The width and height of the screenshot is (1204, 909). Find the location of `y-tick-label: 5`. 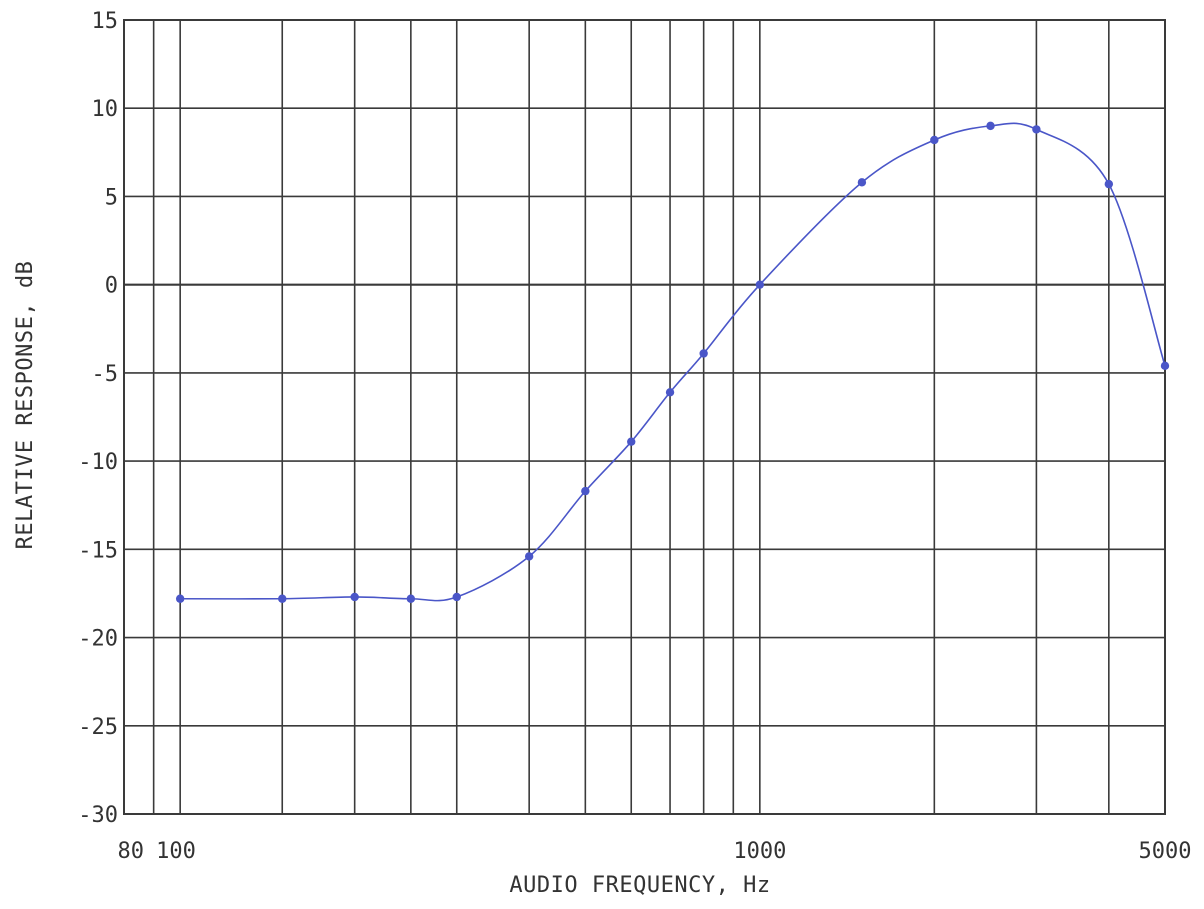

y-tick-label: 5 is located at coordinates (111, 197).